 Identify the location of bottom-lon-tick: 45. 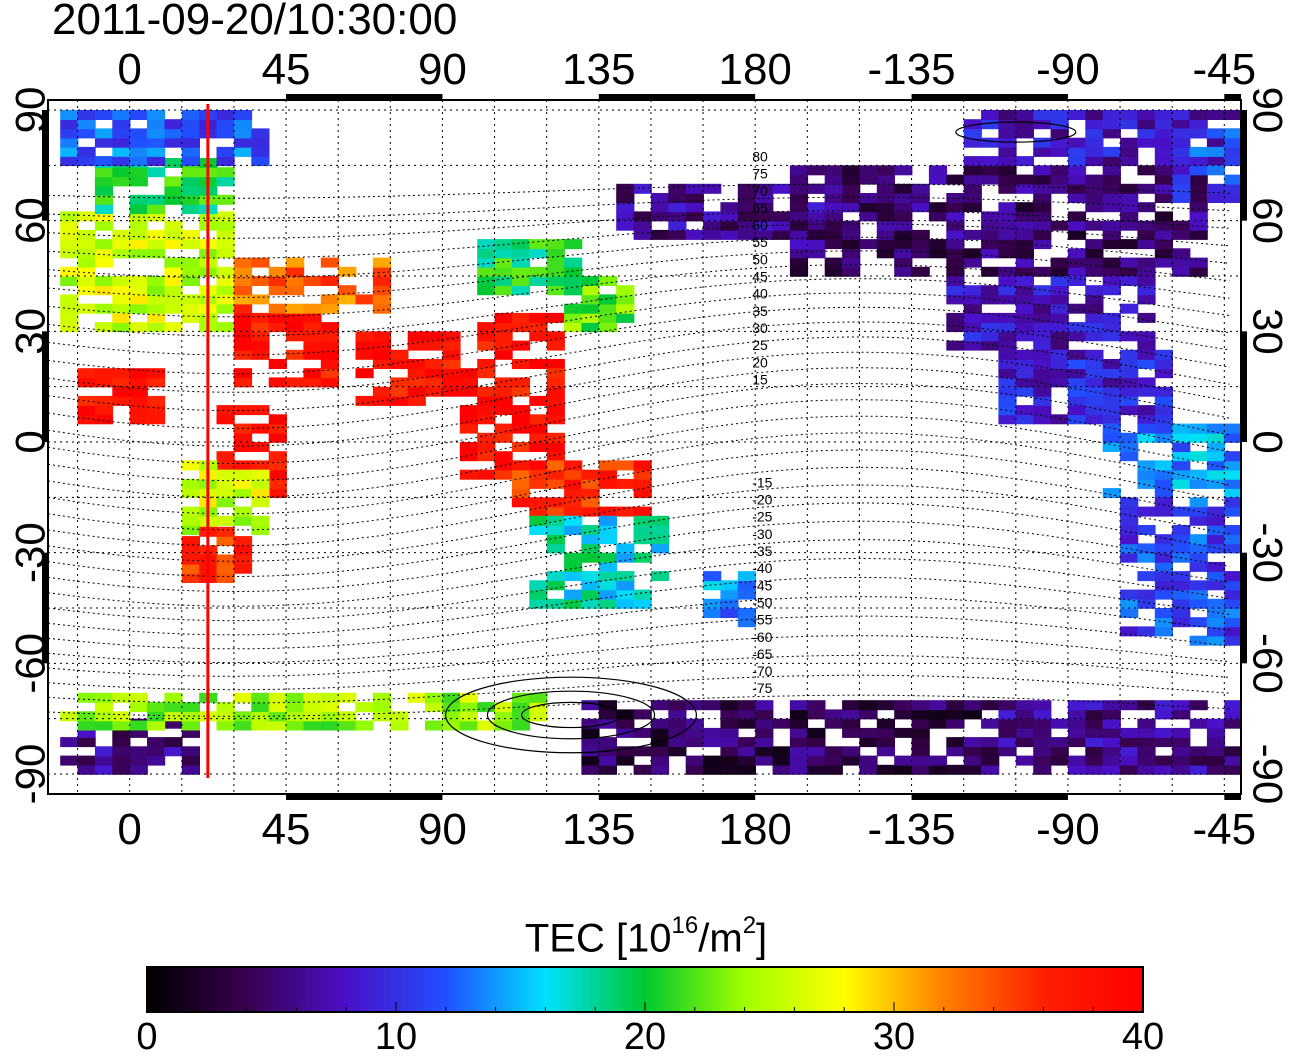
(286, 829).